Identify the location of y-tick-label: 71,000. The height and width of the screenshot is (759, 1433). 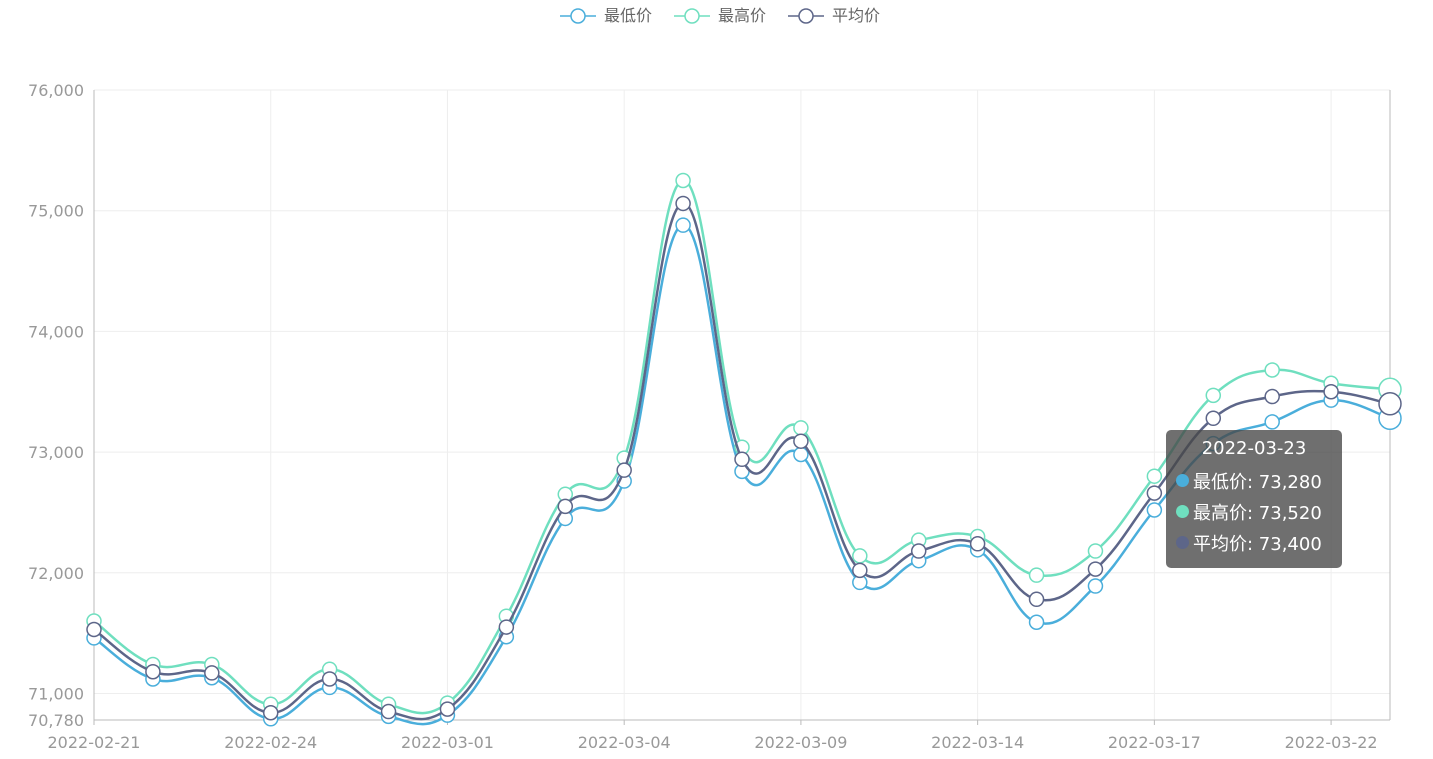
(56, 693).